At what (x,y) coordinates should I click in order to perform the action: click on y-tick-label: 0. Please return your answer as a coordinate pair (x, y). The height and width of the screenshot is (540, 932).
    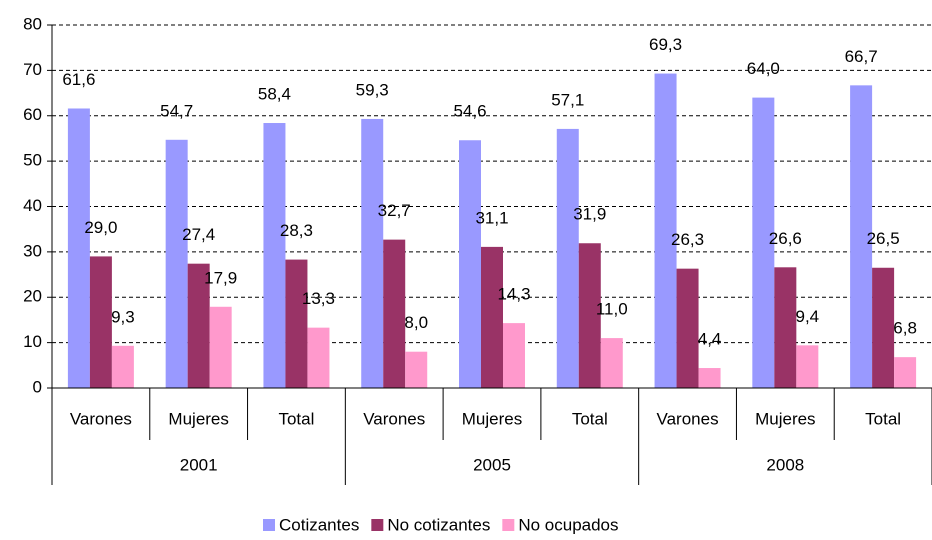
    Looking at the image, I should click on (37, 386).